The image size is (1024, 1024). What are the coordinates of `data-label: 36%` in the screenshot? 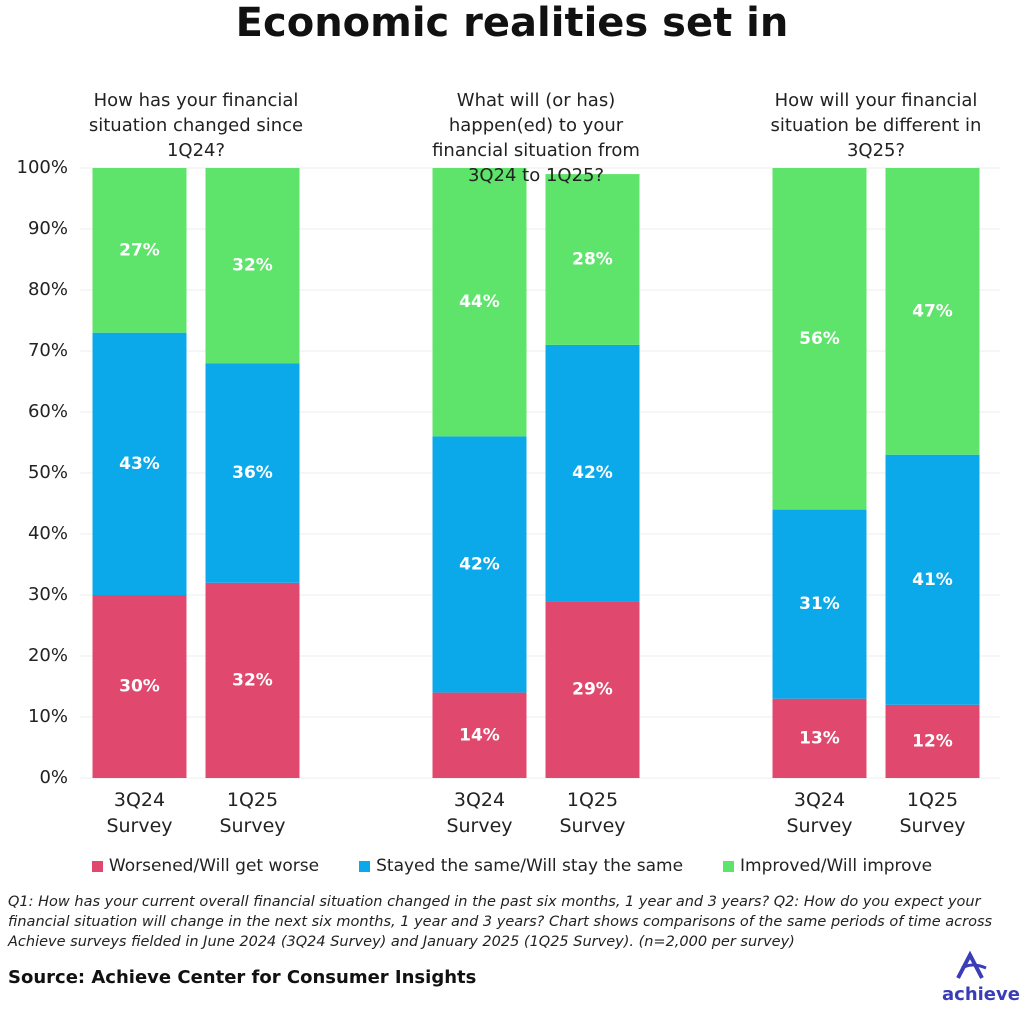 It's located at (252, 473).